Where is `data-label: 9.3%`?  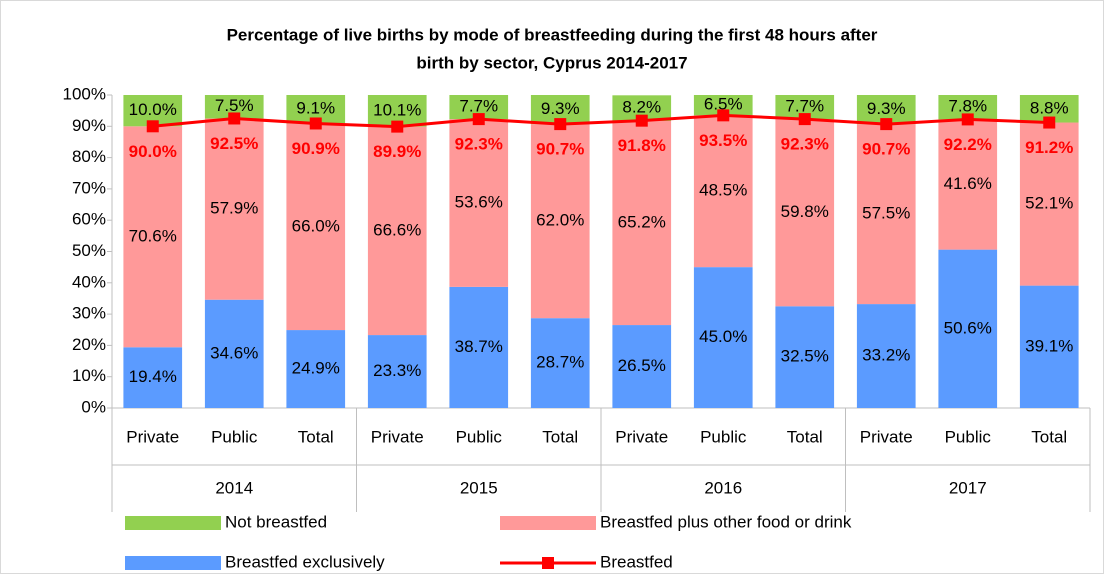
data-label: 9.3% is located at coordinates (886, 108).